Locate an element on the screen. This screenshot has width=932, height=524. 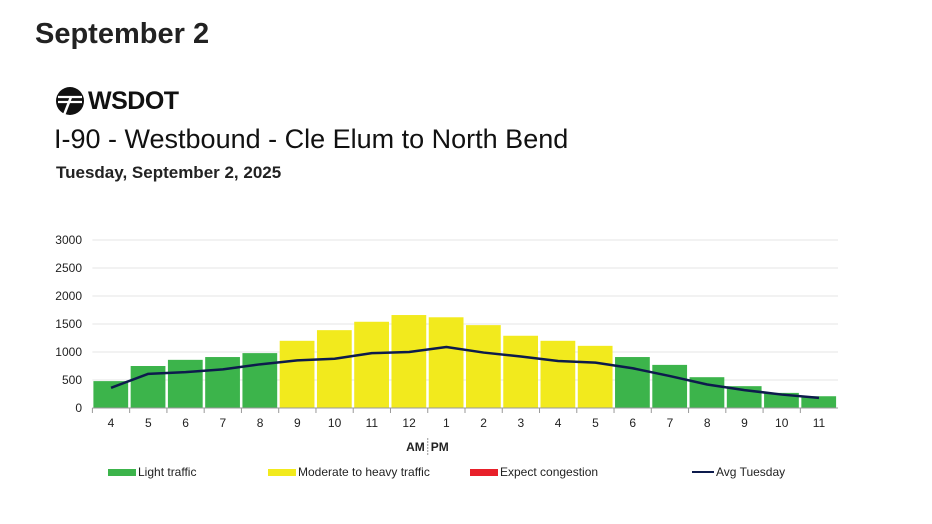
x-tick-label: 2 is located at coordinates (483, 423).